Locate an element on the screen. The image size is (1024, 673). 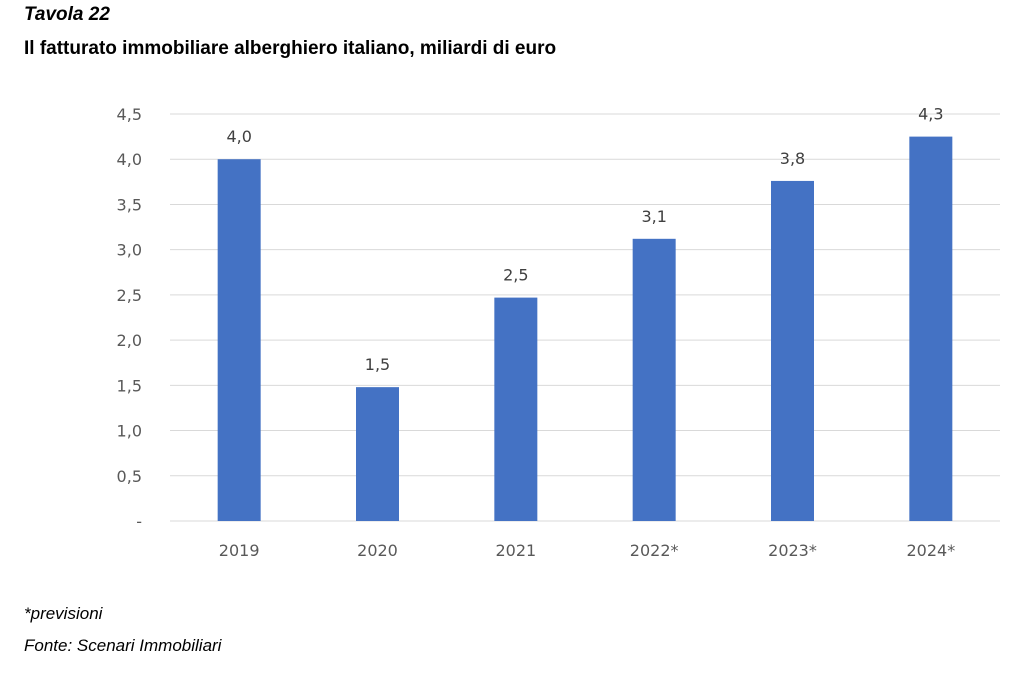
bar-2020 is located at coordinates (377, 454).